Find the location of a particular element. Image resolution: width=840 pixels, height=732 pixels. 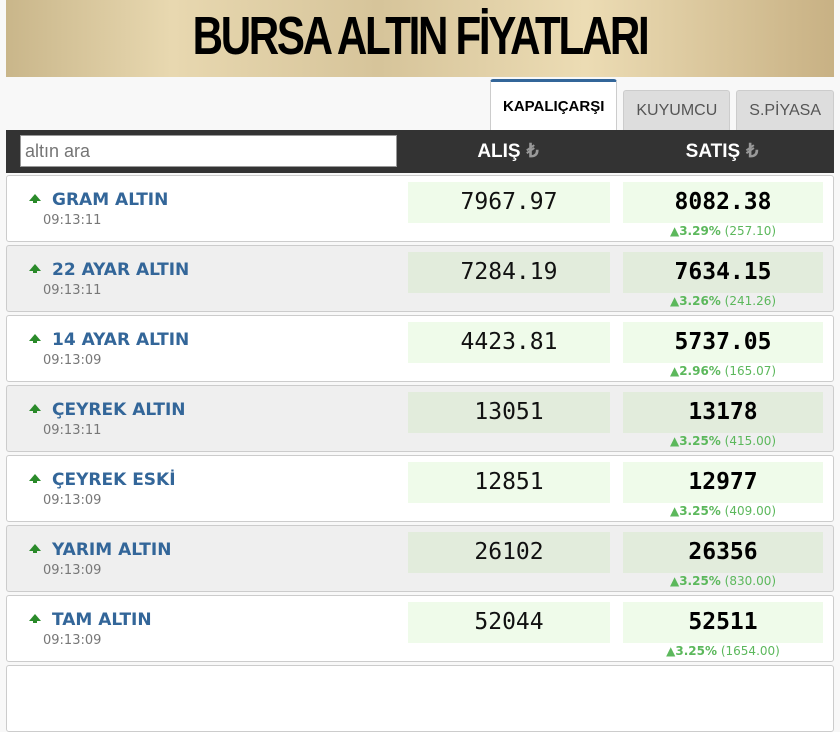

buy-header: ALIŞ ₺ is located at coordinates (508, 151).